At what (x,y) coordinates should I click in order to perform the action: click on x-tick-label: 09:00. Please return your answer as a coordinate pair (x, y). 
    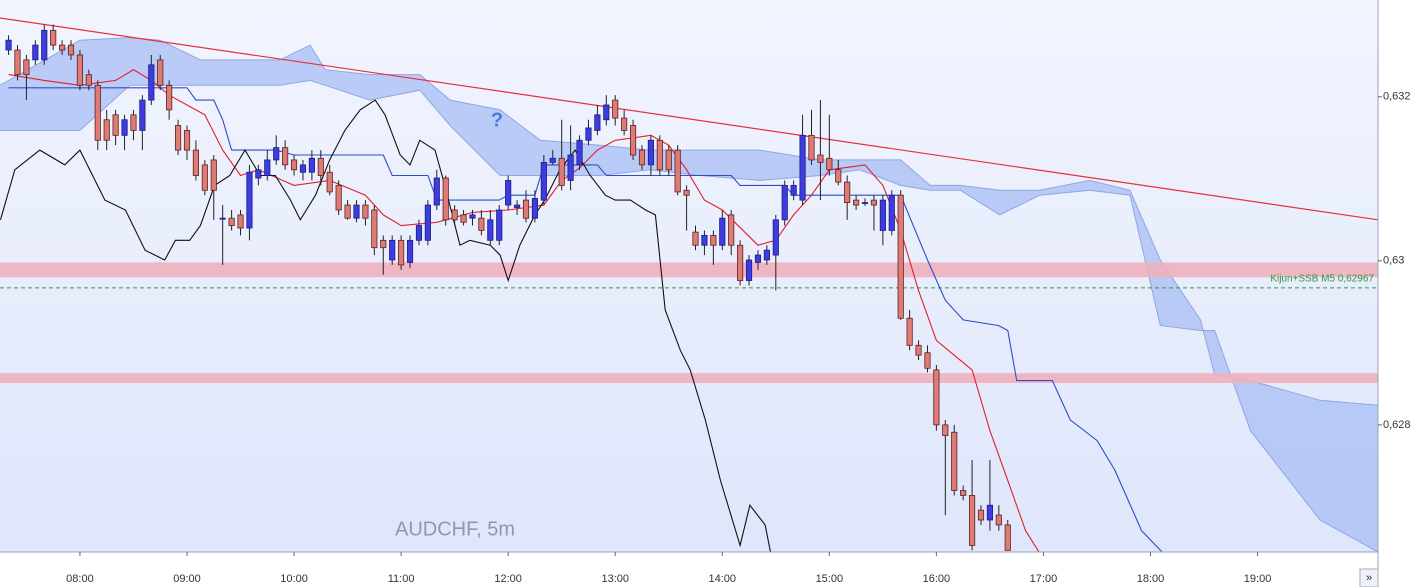
    Looking at the image, I should click on (187, 579).